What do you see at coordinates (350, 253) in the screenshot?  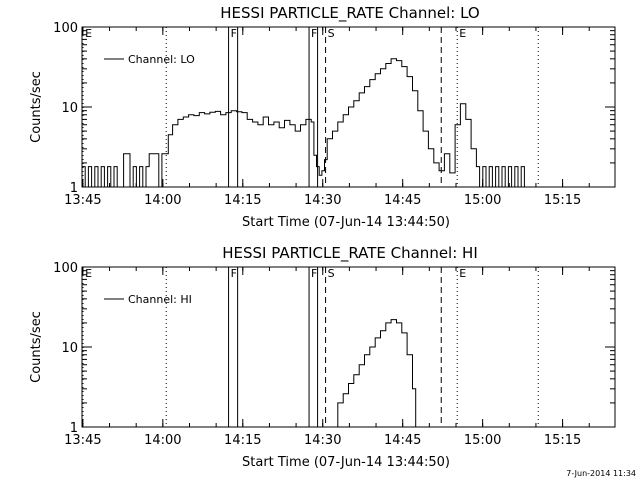 I see `chart-title: HESSI PARTICLE_RATE Channel: HI` at bounding box center [350, 253].